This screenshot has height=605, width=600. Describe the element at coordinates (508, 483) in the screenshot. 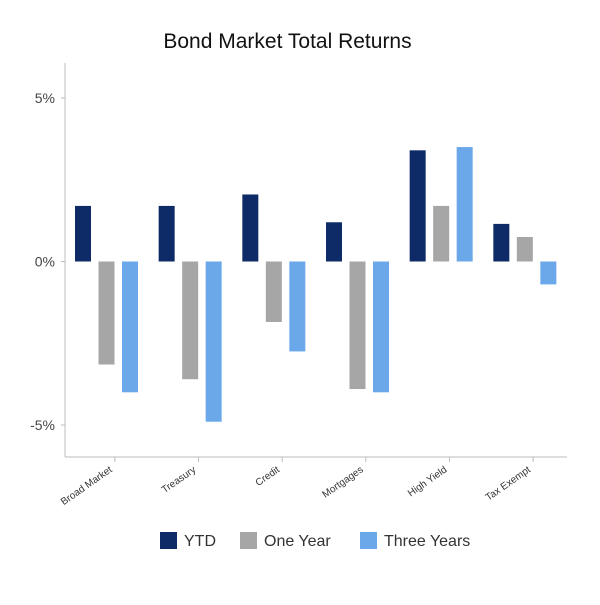

I see `x-tick-label: Tax Exempt` at that location.